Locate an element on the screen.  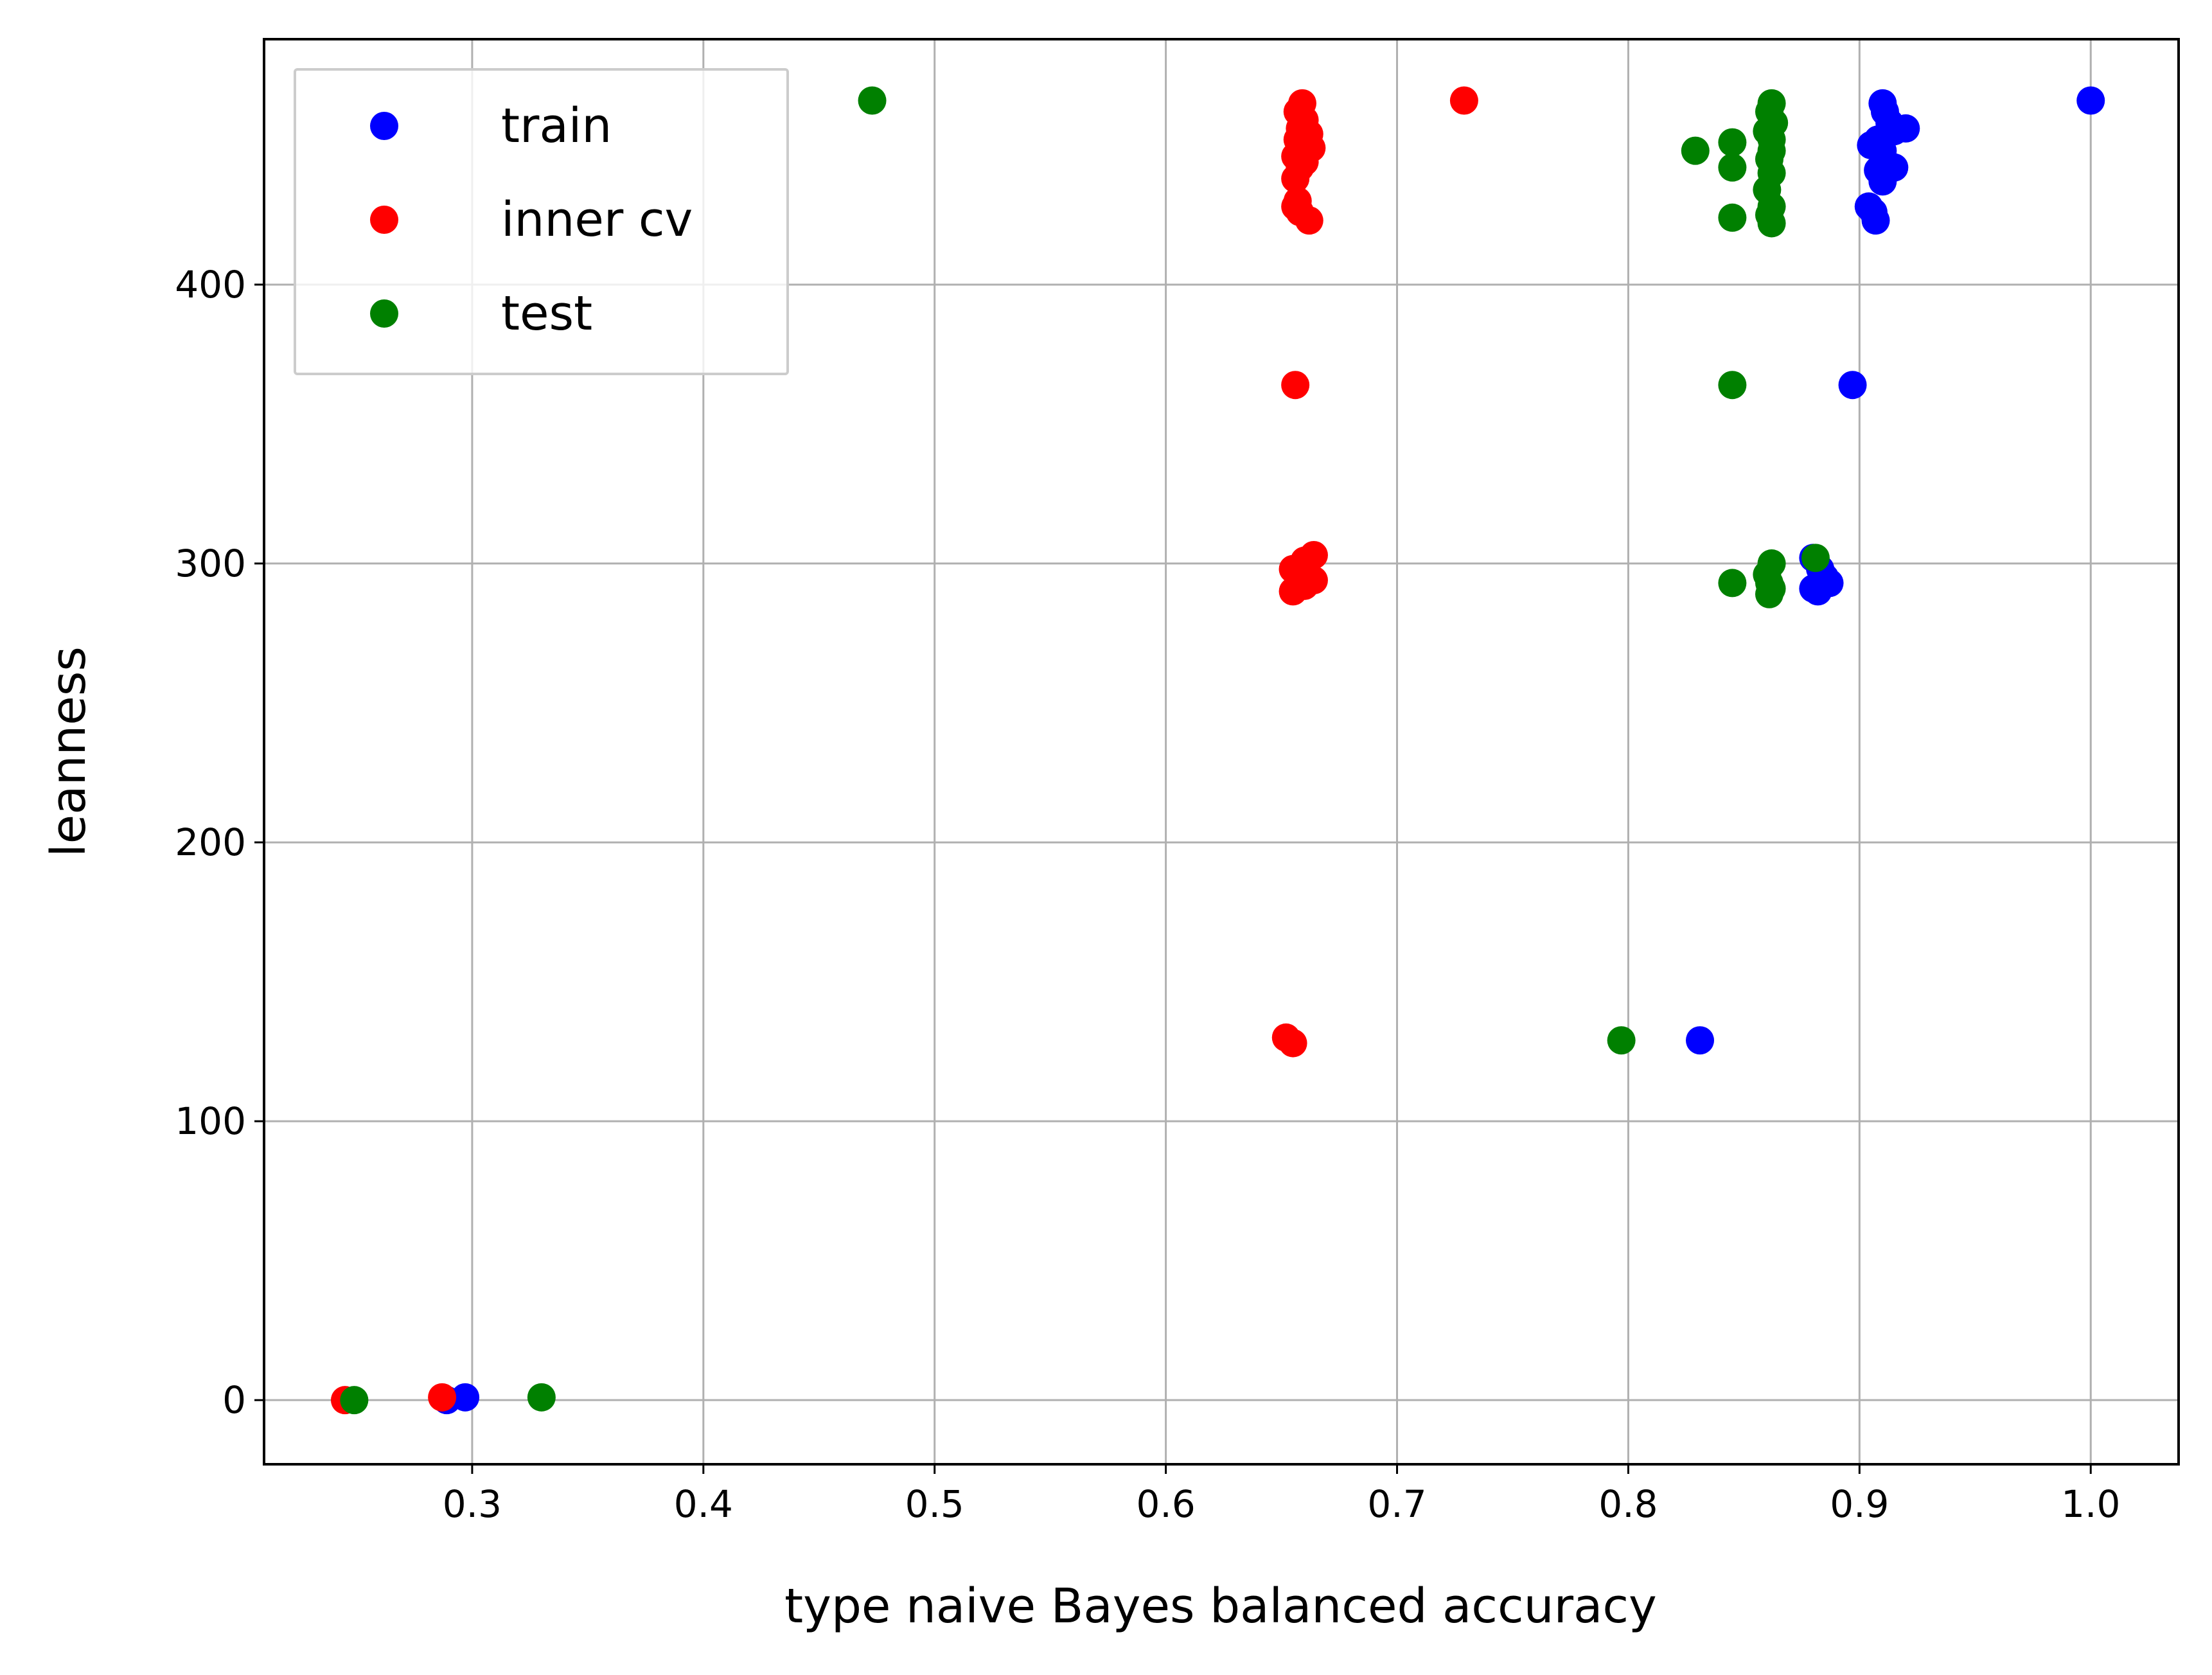
x-tick-label: 0.8 is located at coordinates (1628, 1504).